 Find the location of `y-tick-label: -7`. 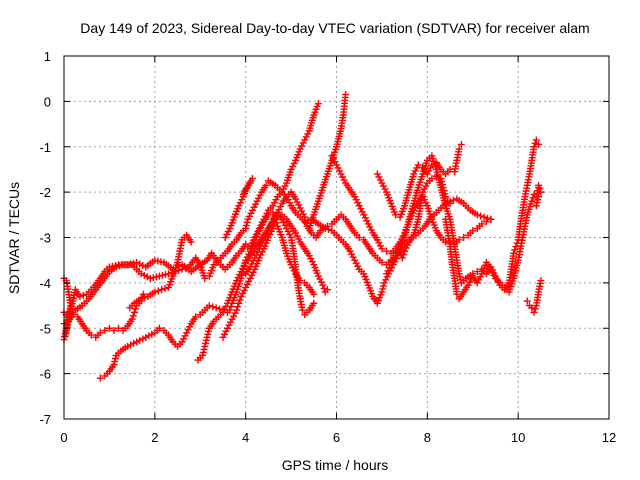

y-tick-label: -7 is located at coordinates (45, 419).